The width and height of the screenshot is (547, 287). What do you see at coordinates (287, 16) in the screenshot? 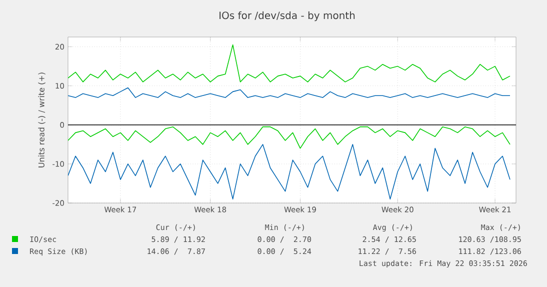
I see `chart-title: IOs for /dev/sda - by month` at bounding box center [287, 16].